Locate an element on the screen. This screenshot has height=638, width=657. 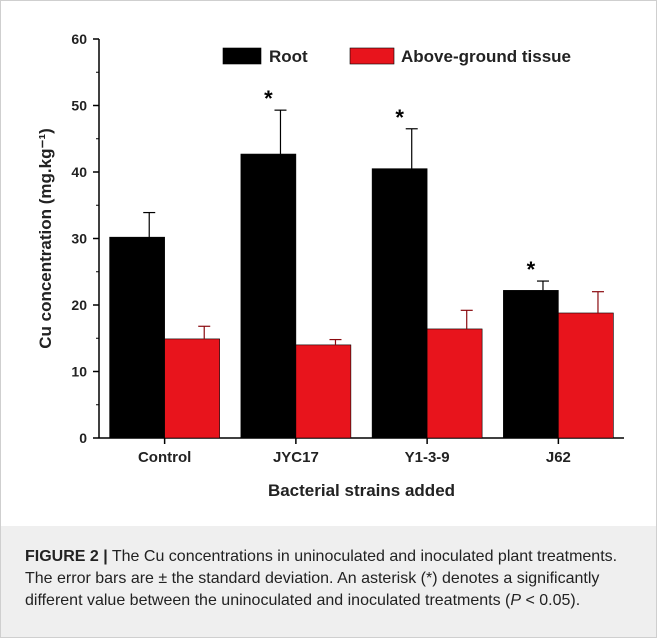
legend-swatch-root is located at coordinates (242, 56).